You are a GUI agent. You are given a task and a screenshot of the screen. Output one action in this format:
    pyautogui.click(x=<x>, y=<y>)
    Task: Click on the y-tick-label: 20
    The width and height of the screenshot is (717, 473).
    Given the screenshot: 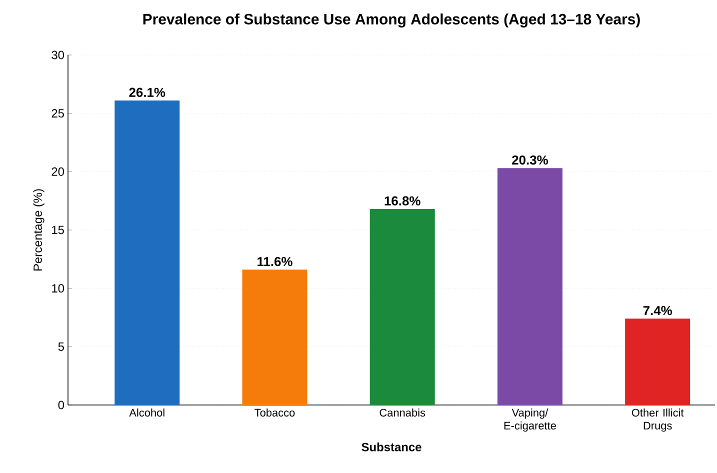 What is the action you would take?
    pyautogui.click(x=58, y=171)
    